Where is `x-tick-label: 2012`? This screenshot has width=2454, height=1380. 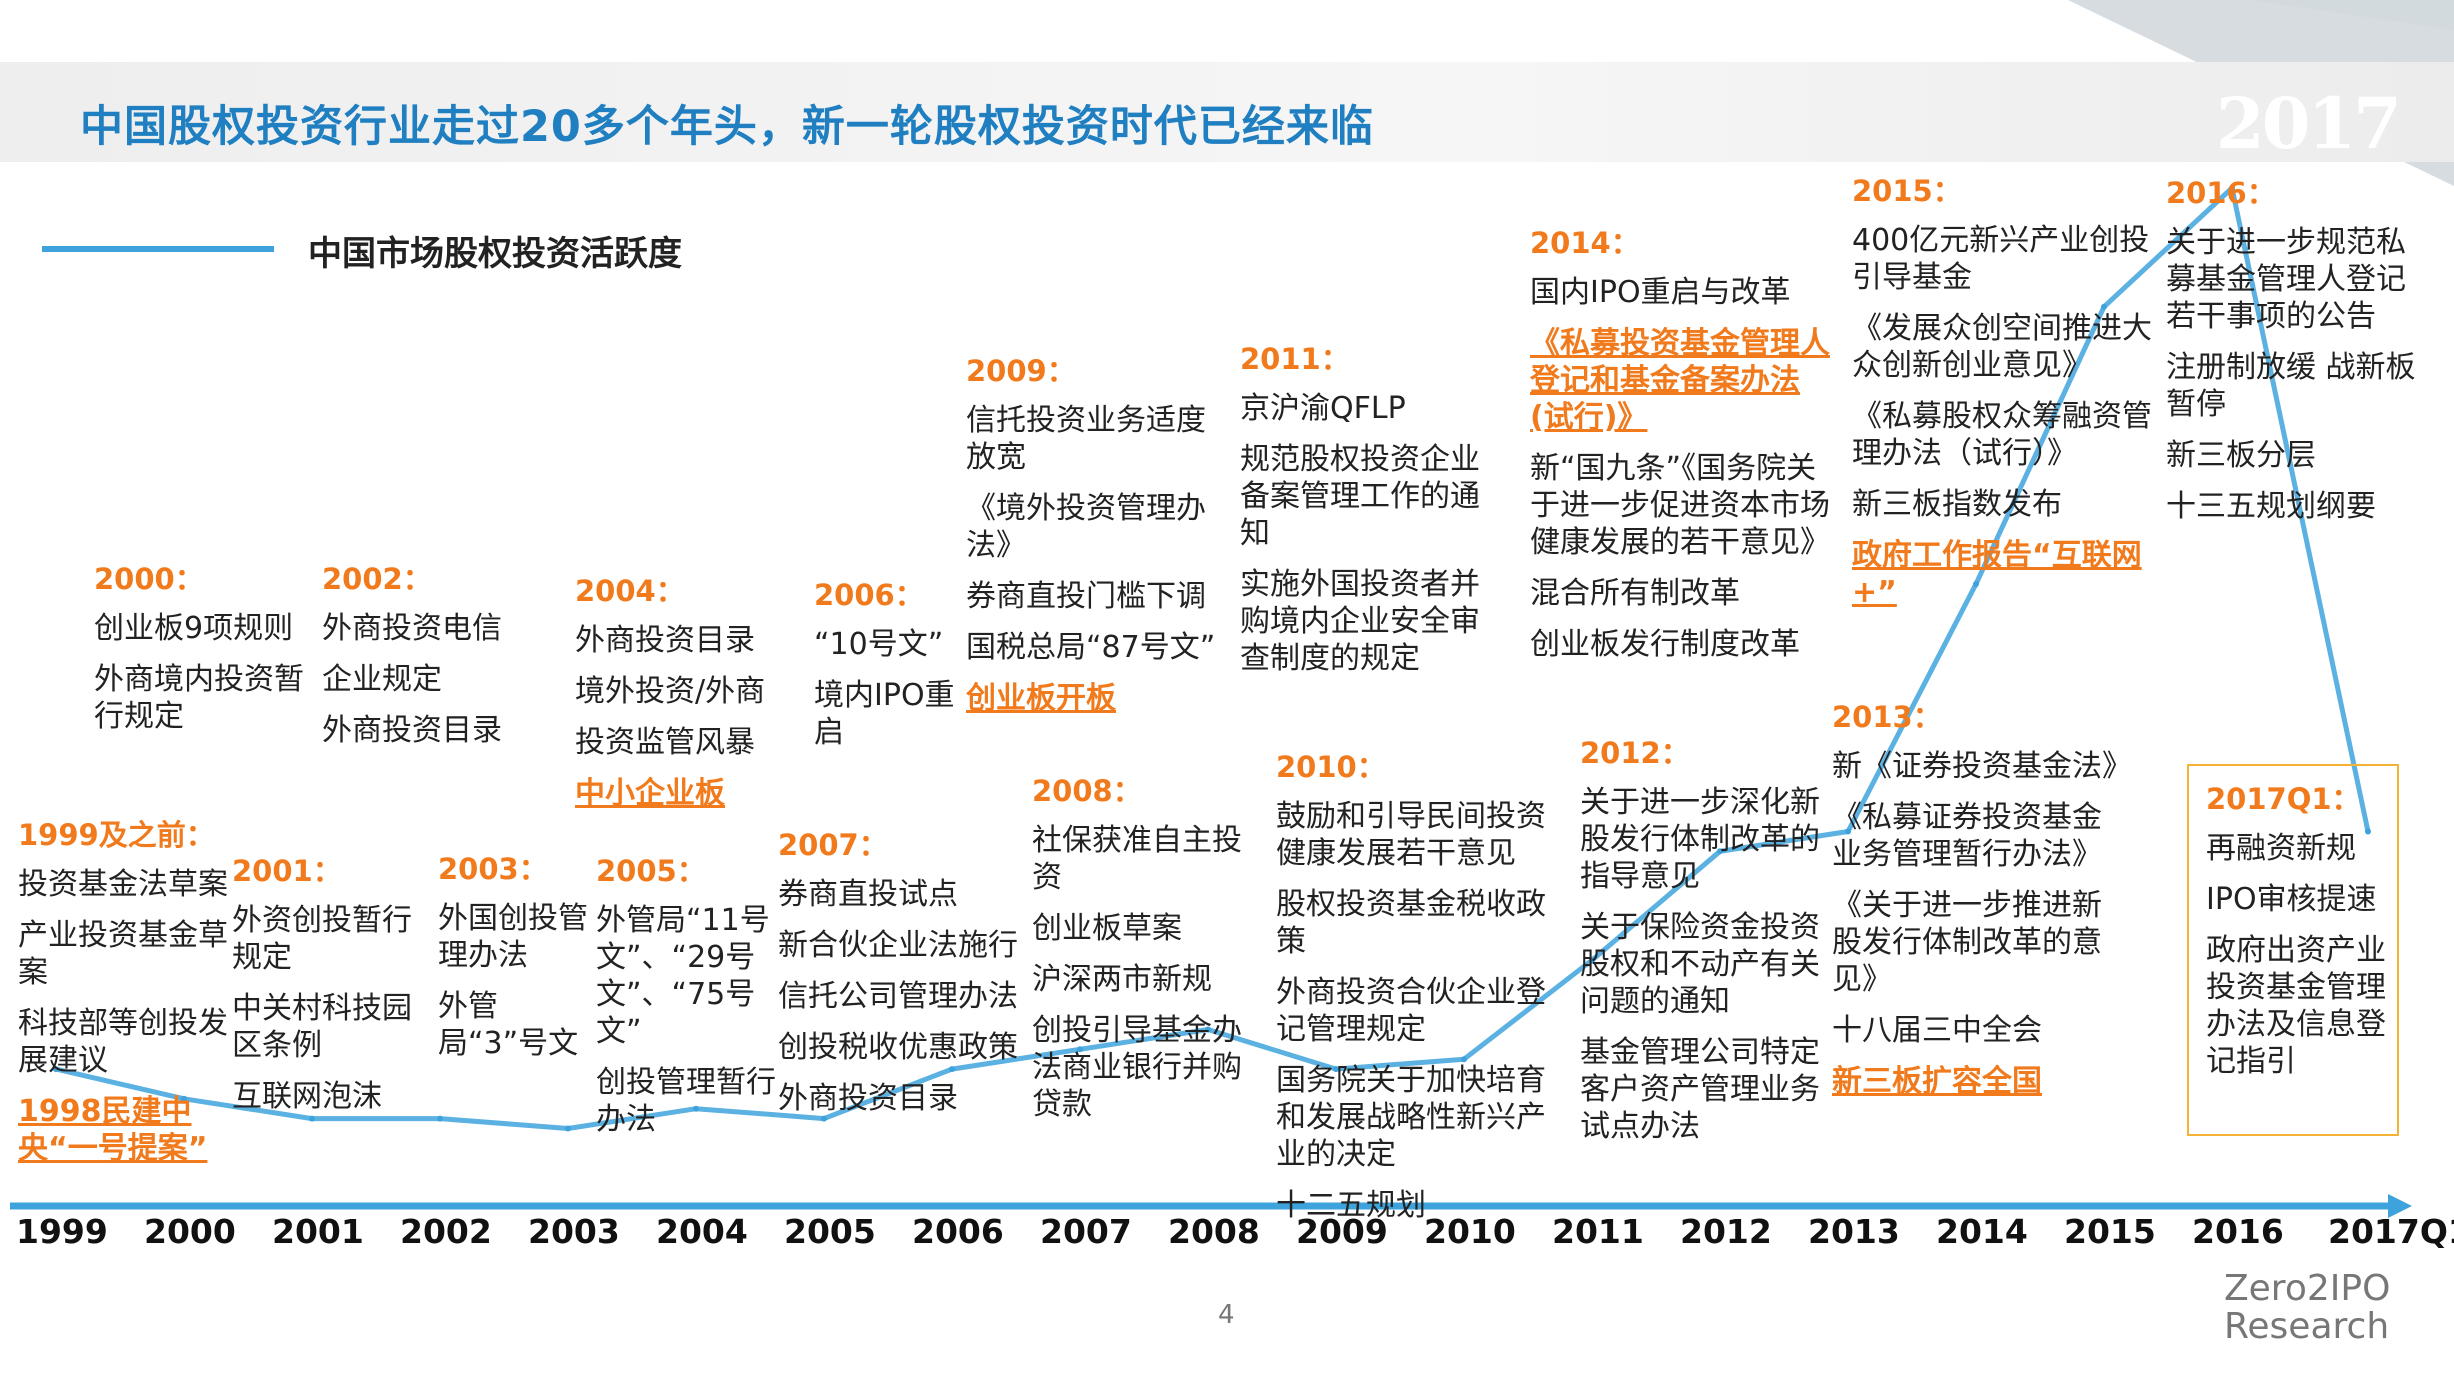
x-tick-label: 2012 is located at coordinates (1726, 1231).